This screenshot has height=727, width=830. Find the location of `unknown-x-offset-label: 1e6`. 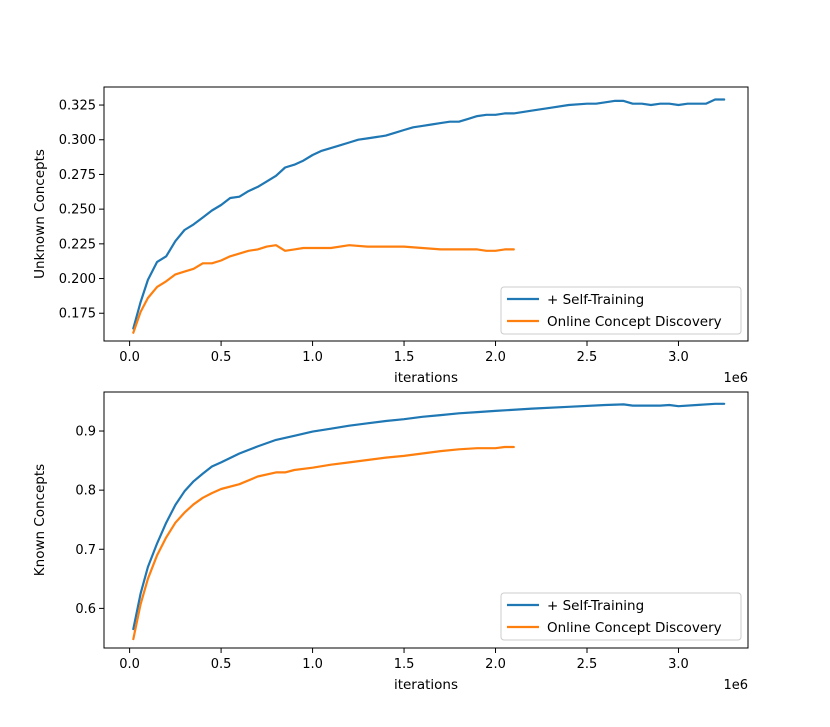

unknown-x-offset-label: 1e6 is located at coordinates (735, 378).